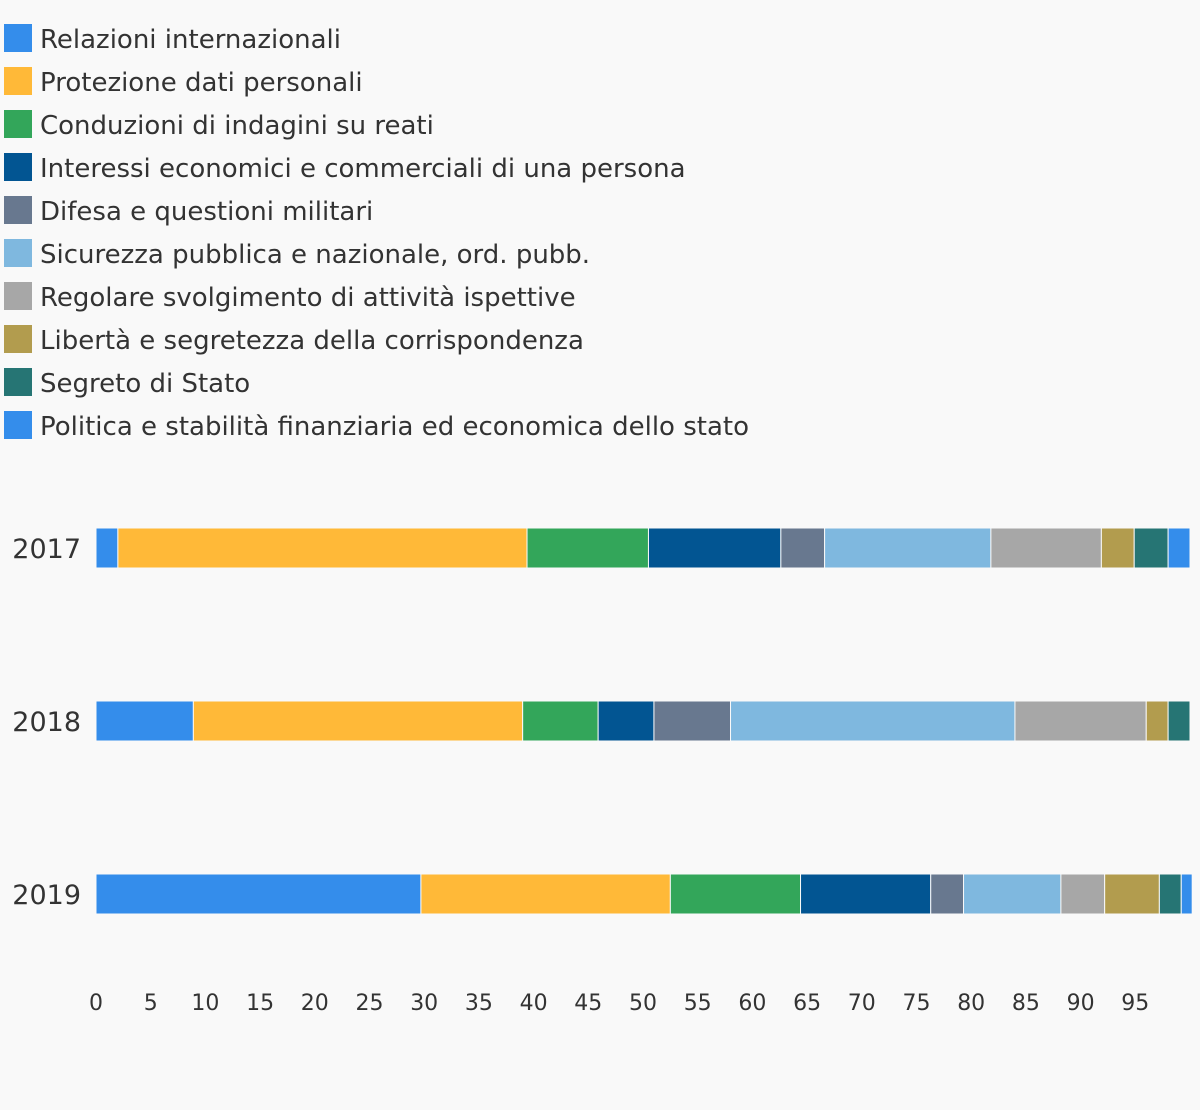 The image size is (1200, 1110). What do you see at coordinates (151, 1003) in the screenshot?
I see `x-tick-label: 5` at bounding box center [151, 1003].